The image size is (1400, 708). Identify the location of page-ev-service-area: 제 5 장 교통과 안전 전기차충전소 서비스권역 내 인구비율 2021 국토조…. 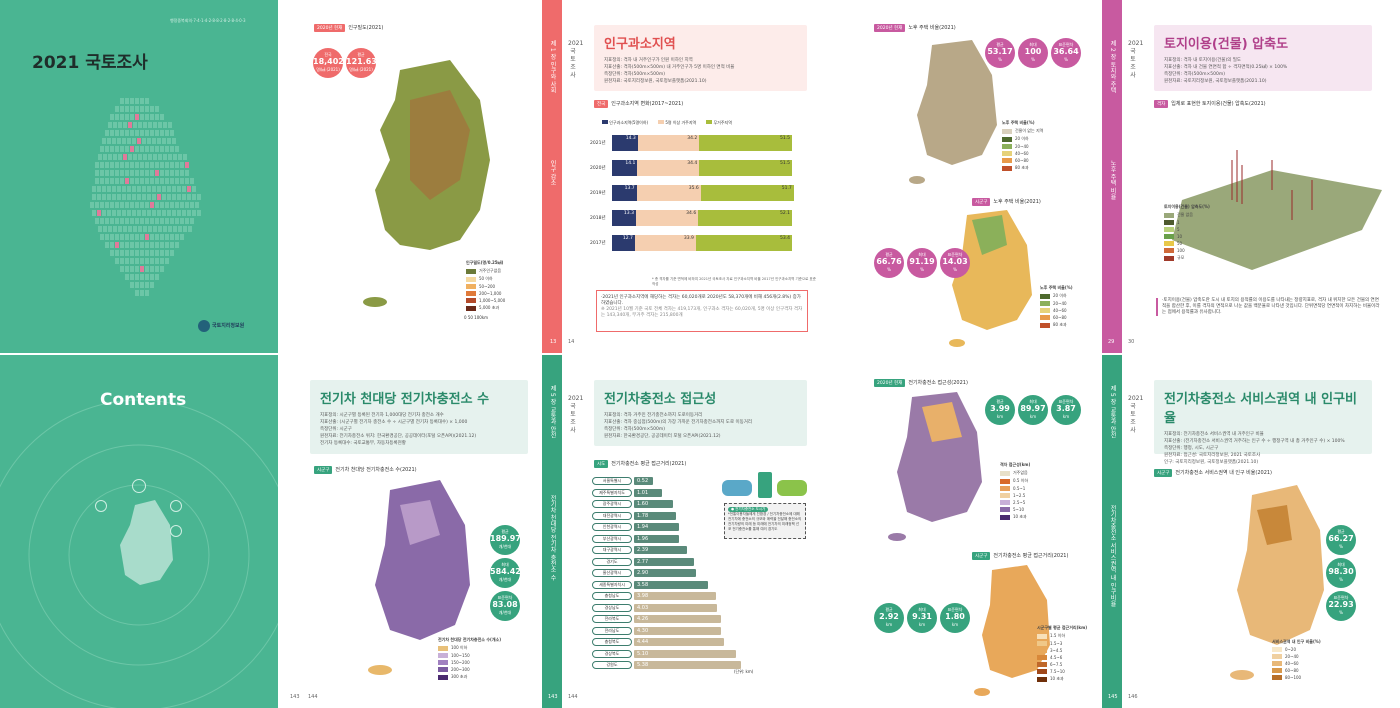
(1251, 531).